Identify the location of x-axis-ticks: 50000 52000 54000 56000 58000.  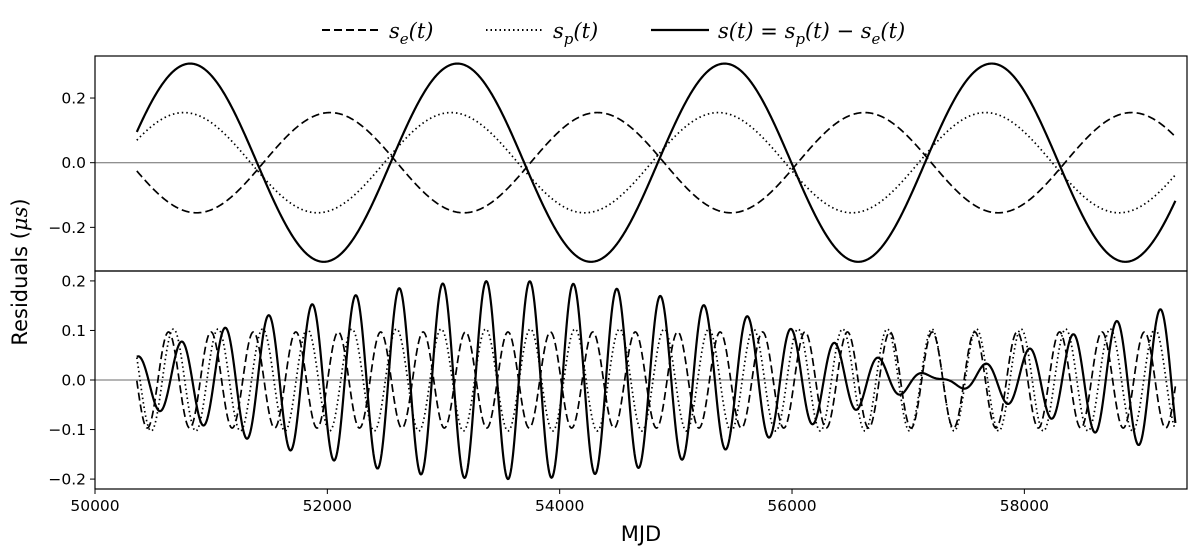
(559, 502).